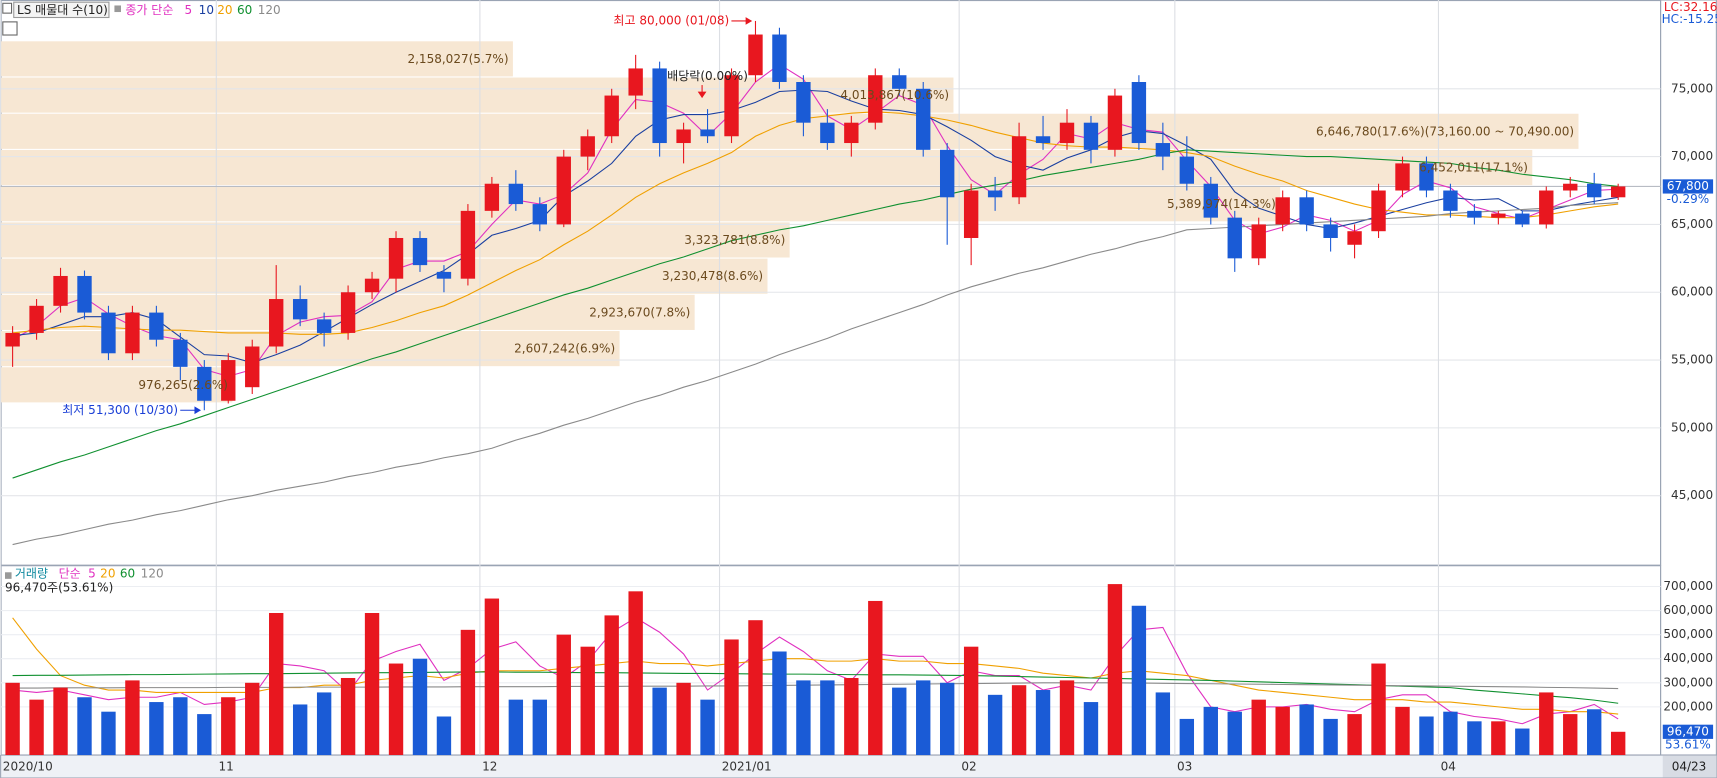 The image size is (1717, 778). What do you see at coordinates (1448, 767) in the screenshot?
I see `x-tick-label: 04` at bounding box center [1448, 767].